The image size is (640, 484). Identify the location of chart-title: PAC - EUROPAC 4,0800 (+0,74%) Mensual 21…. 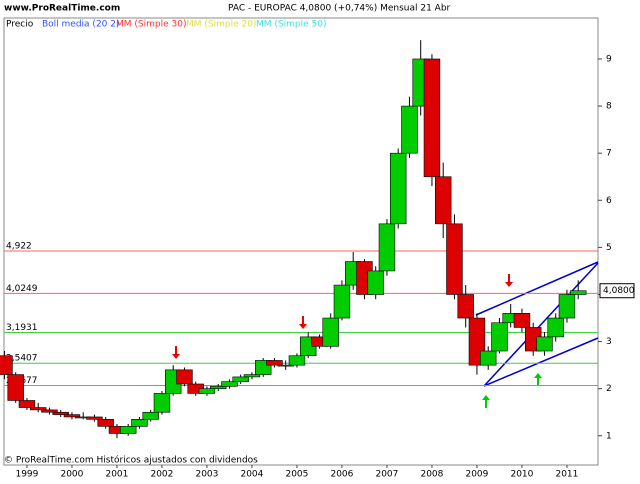
(339, 9).